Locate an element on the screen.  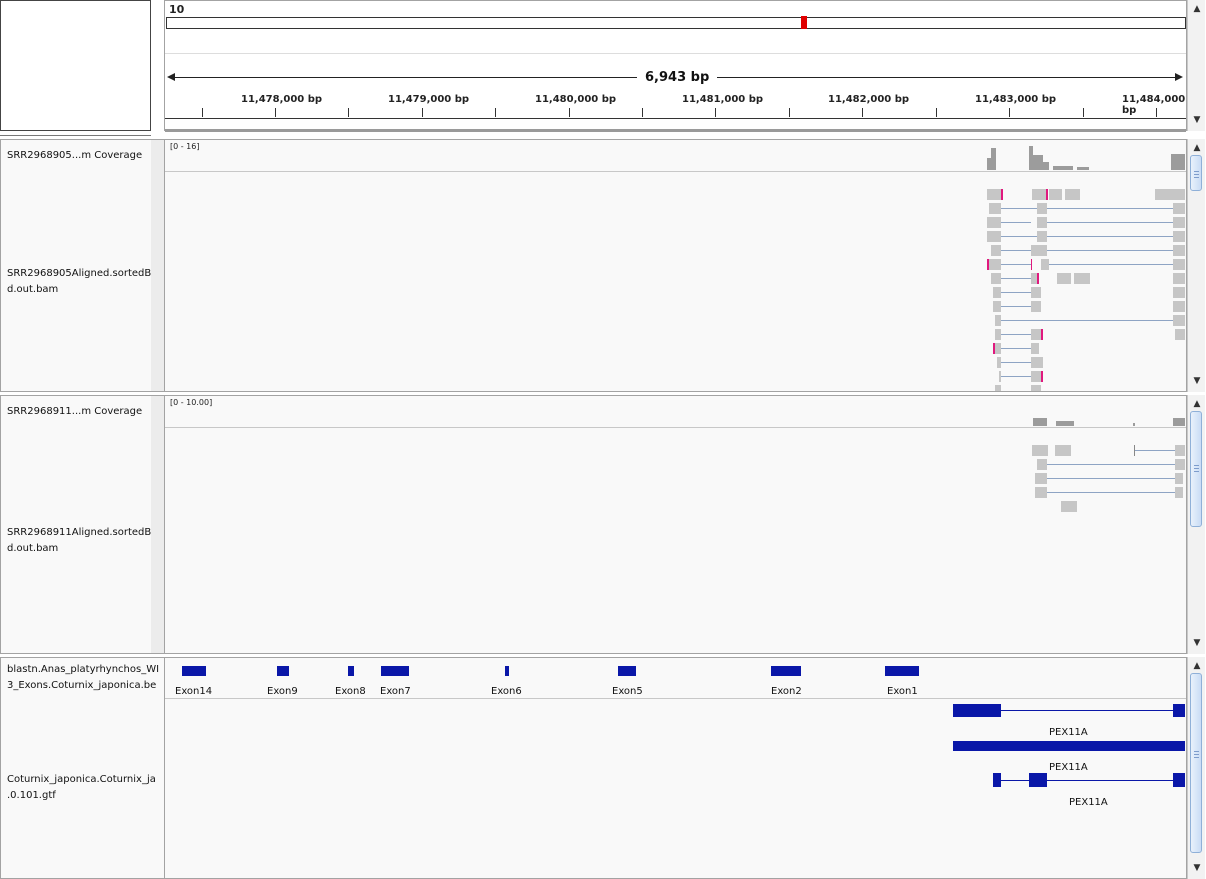
feature-scrollbar: ▲ ▼ is located at coordinates (1196, 768).